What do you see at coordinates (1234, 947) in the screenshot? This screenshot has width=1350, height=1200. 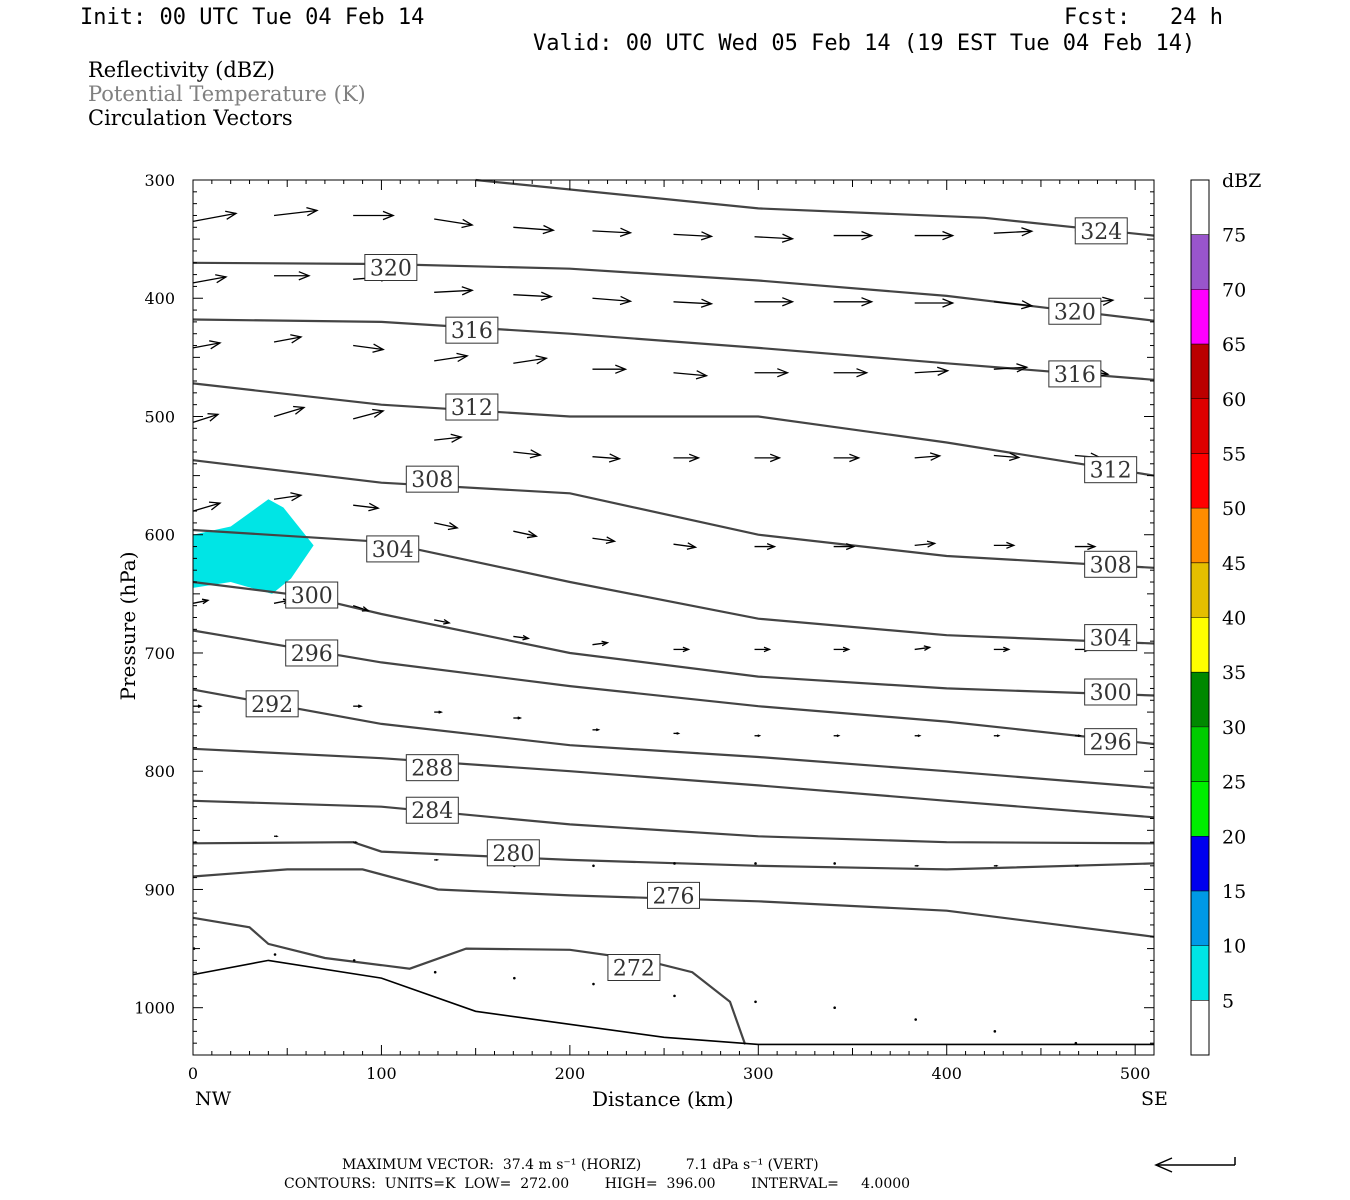 I see `colorbar-label: 10` at bounding box center [1234, 947].